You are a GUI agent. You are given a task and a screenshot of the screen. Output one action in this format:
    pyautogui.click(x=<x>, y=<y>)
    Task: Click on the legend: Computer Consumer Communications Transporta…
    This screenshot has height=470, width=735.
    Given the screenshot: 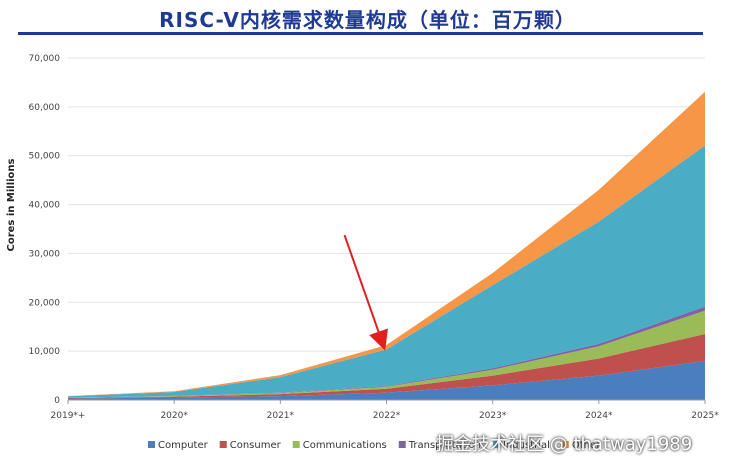 What is the action you would take?
    pyautogui.click(x=374, y=445)
    